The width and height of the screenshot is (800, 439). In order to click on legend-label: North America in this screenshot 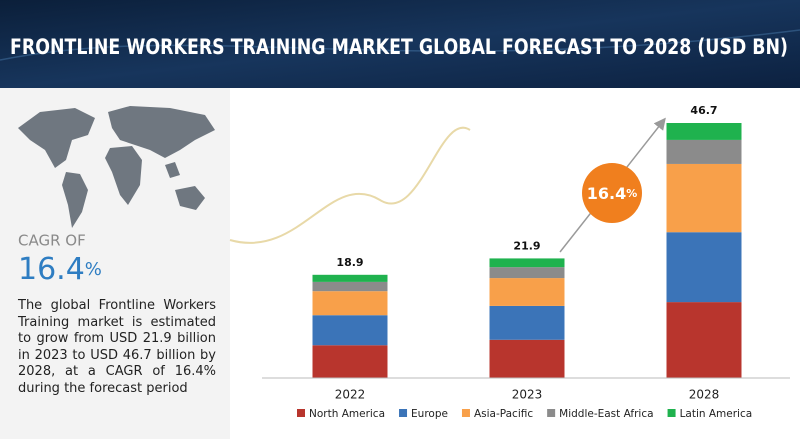, I will do `click(347, 414)`.